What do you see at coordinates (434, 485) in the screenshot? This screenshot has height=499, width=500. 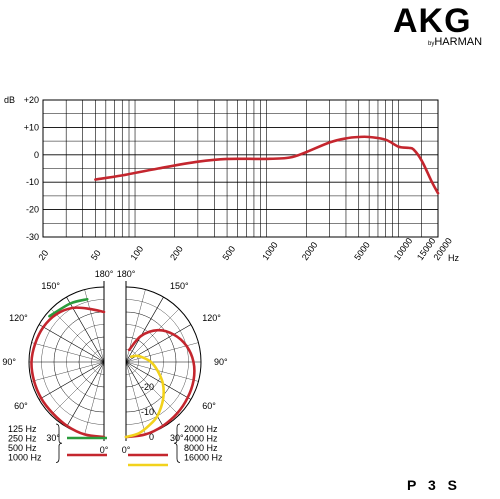 I see `model-name: P 3 S` at bounding box center [434, 485].